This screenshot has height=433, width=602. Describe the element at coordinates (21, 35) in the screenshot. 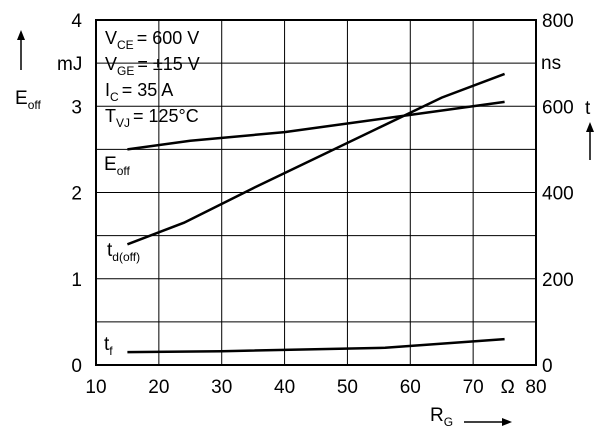

I see `y-left-arrowhead` at that location.